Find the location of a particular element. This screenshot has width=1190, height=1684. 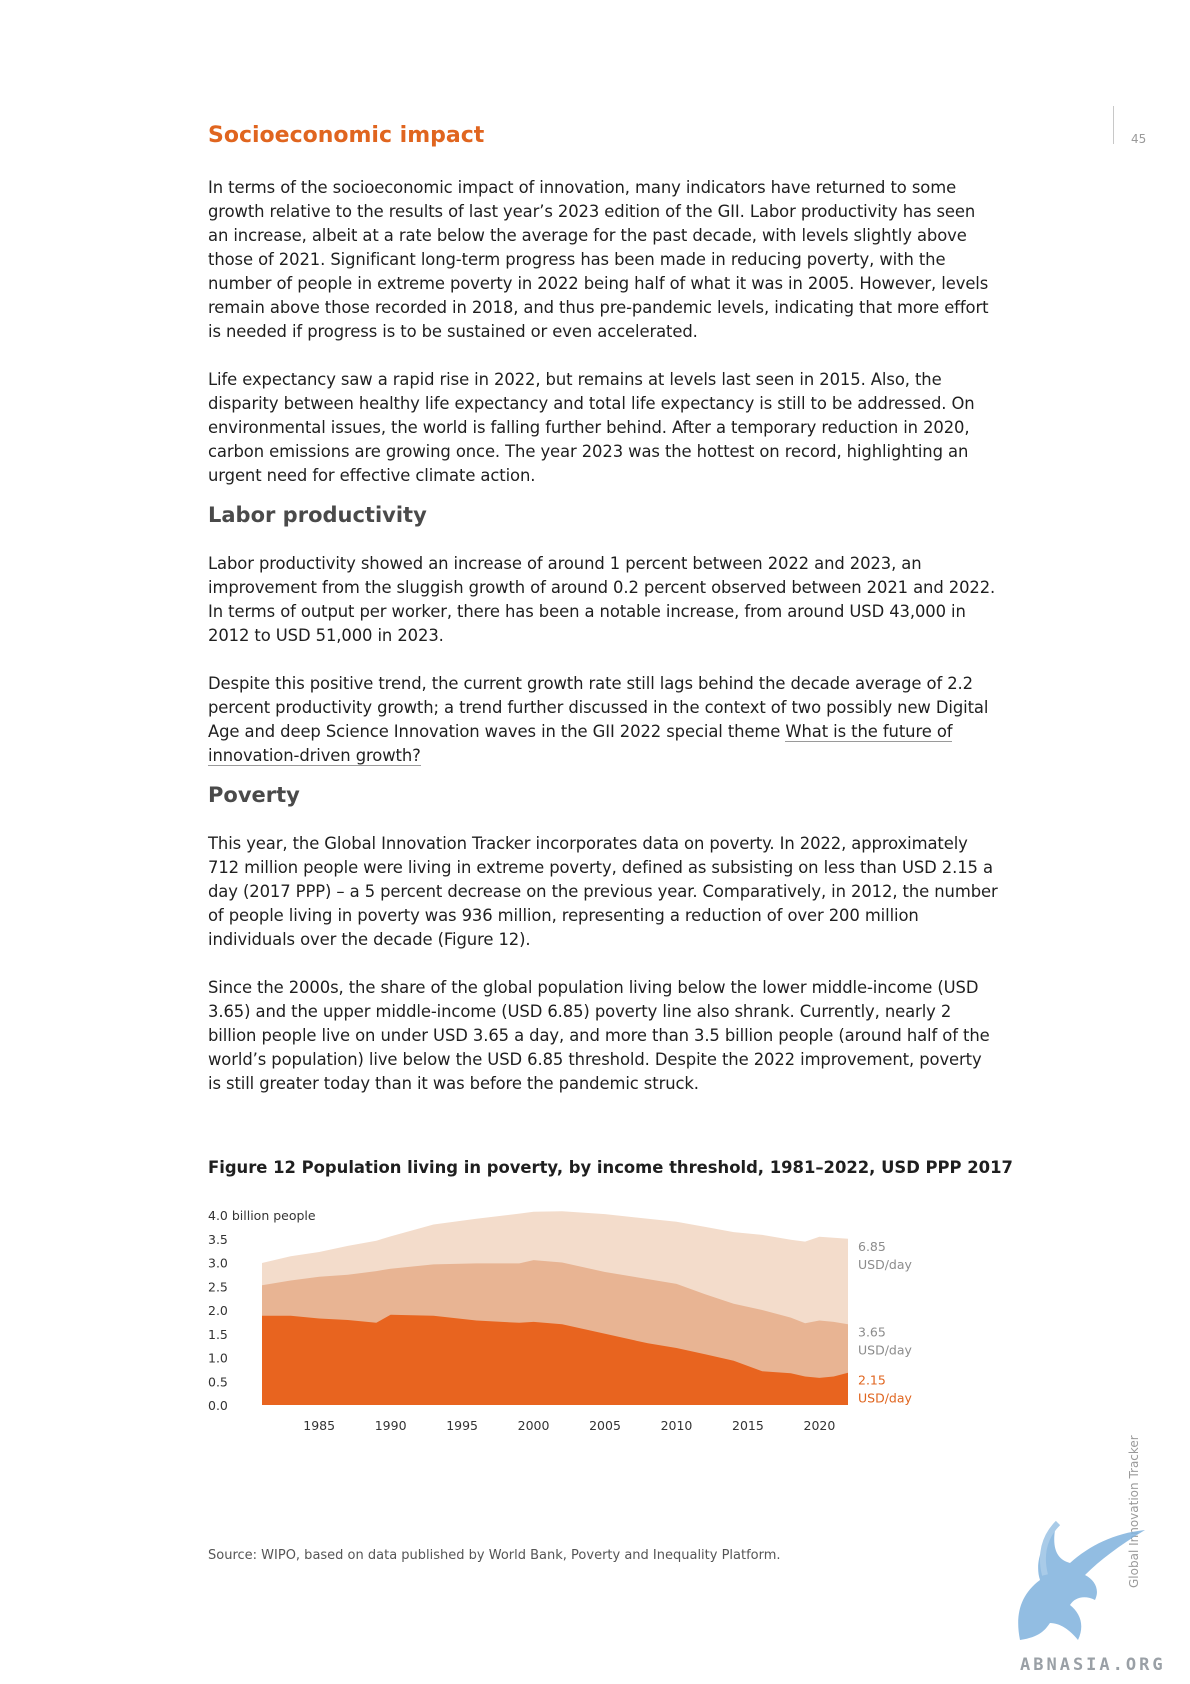

y-tick-label: 2.5 is located at coordinates (218, 1286).